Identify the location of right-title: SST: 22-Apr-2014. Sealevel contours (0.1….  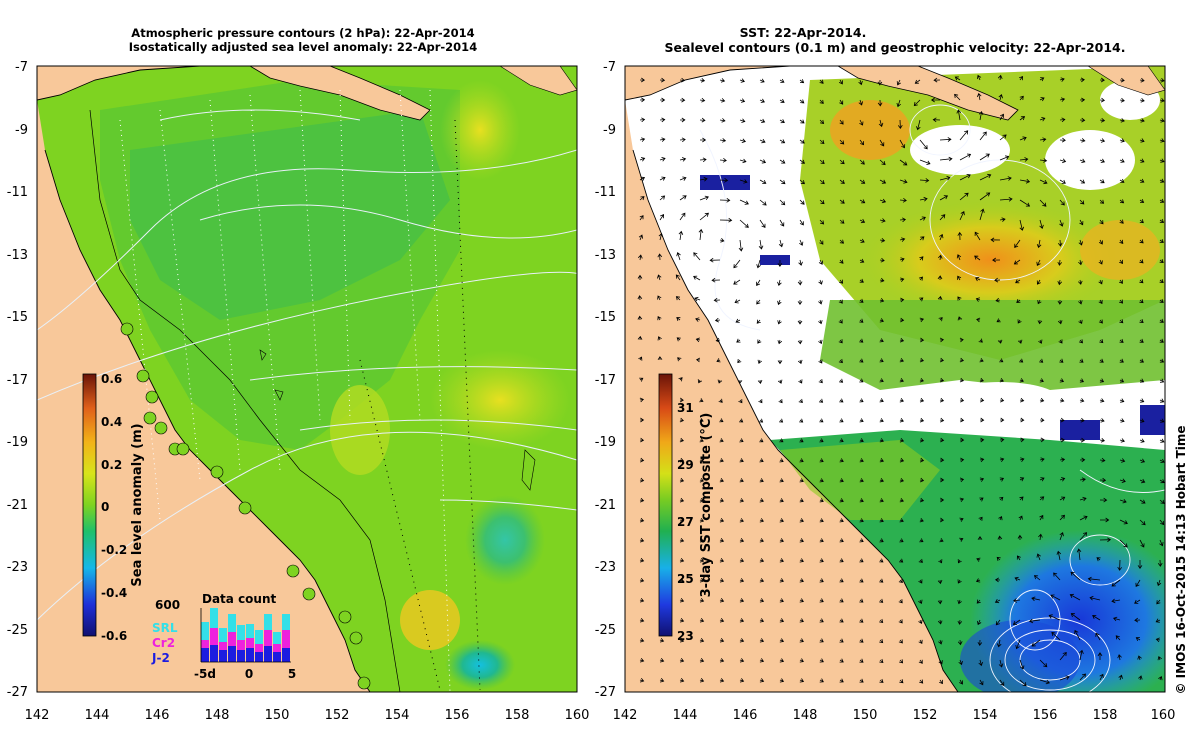
(894, 40).